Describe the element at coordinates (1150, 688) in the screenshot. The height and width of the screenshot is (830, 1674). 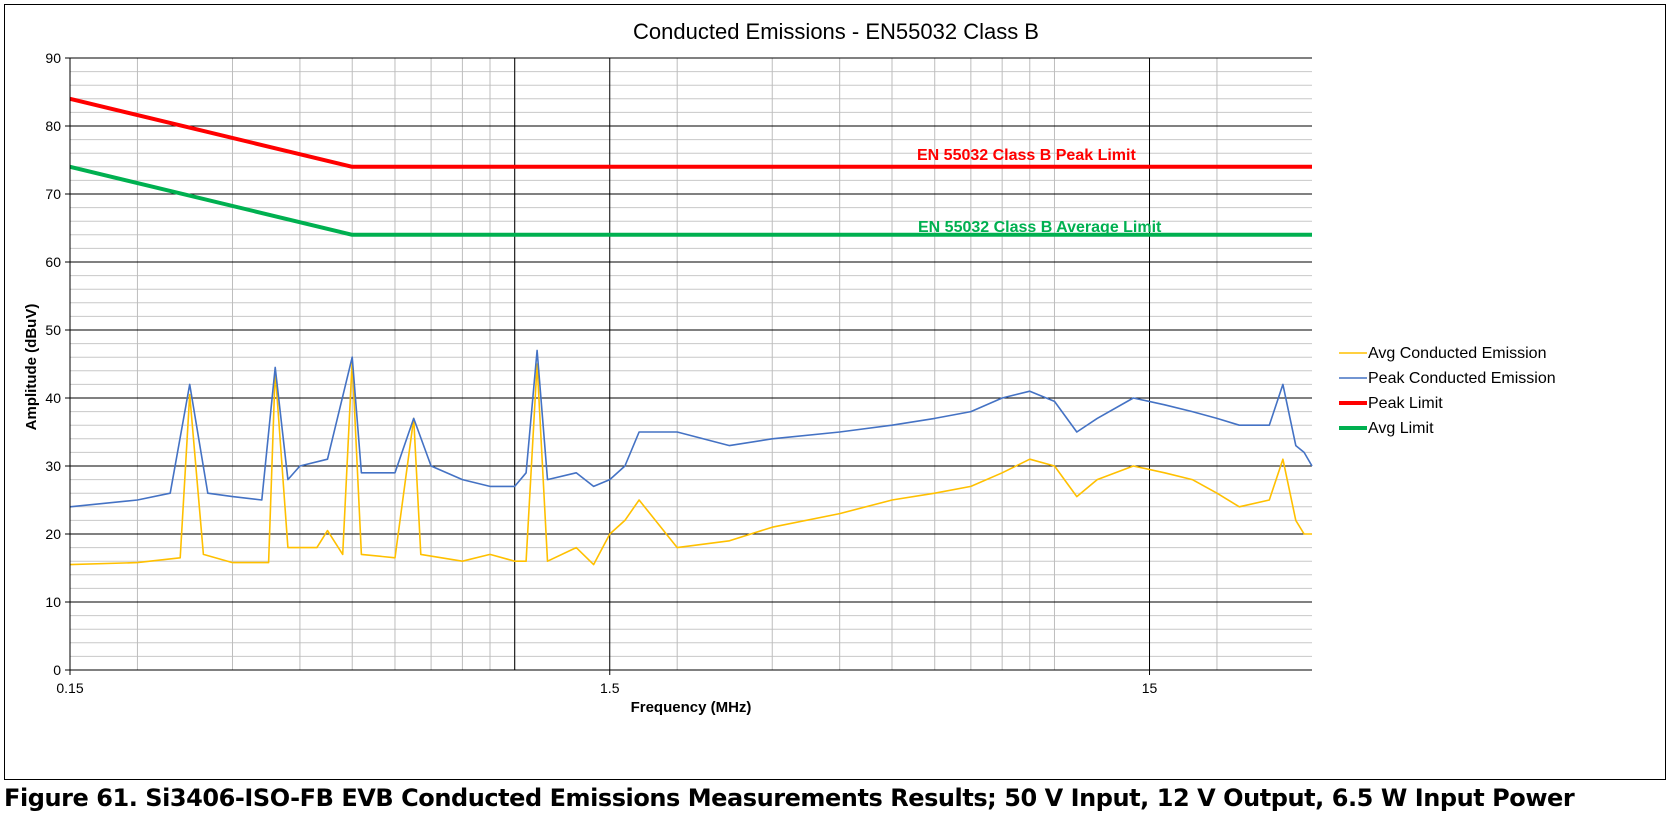
I see `x-tick-label: 15` at that location.